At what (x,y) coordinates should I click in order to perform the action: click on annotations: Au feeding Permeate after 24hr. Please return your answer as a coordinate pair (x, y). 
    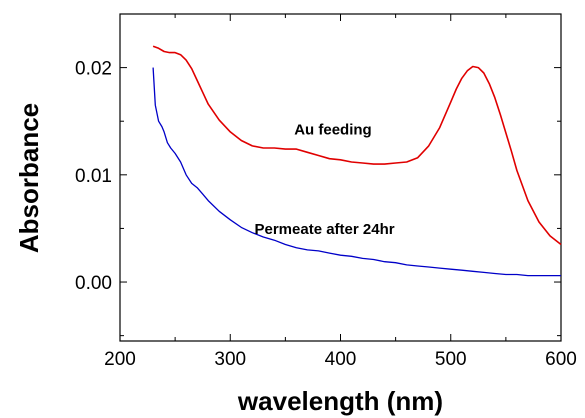
    Looking at the image, I should click on (325, 180).